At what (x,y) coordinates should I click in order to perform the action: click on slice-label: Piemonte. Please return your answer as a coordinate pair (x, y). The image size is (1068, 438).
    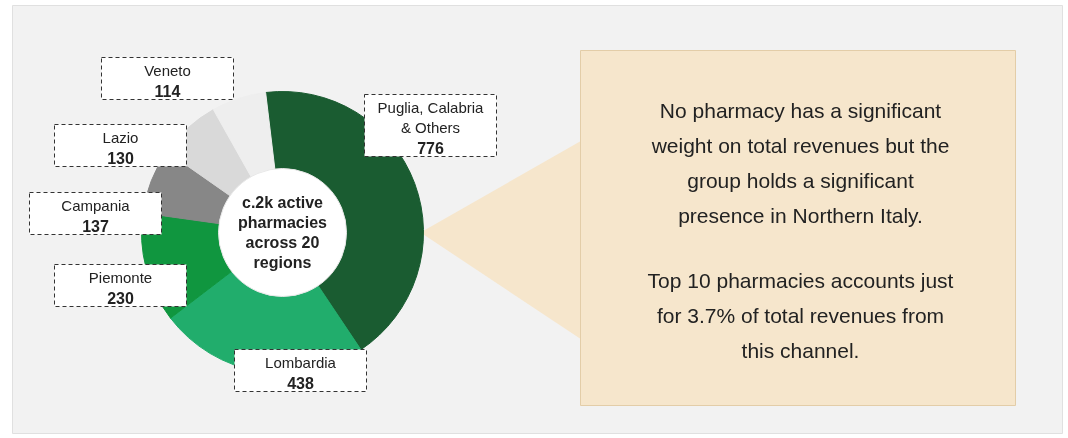
    Looking at the image, I should click on (120, 277).